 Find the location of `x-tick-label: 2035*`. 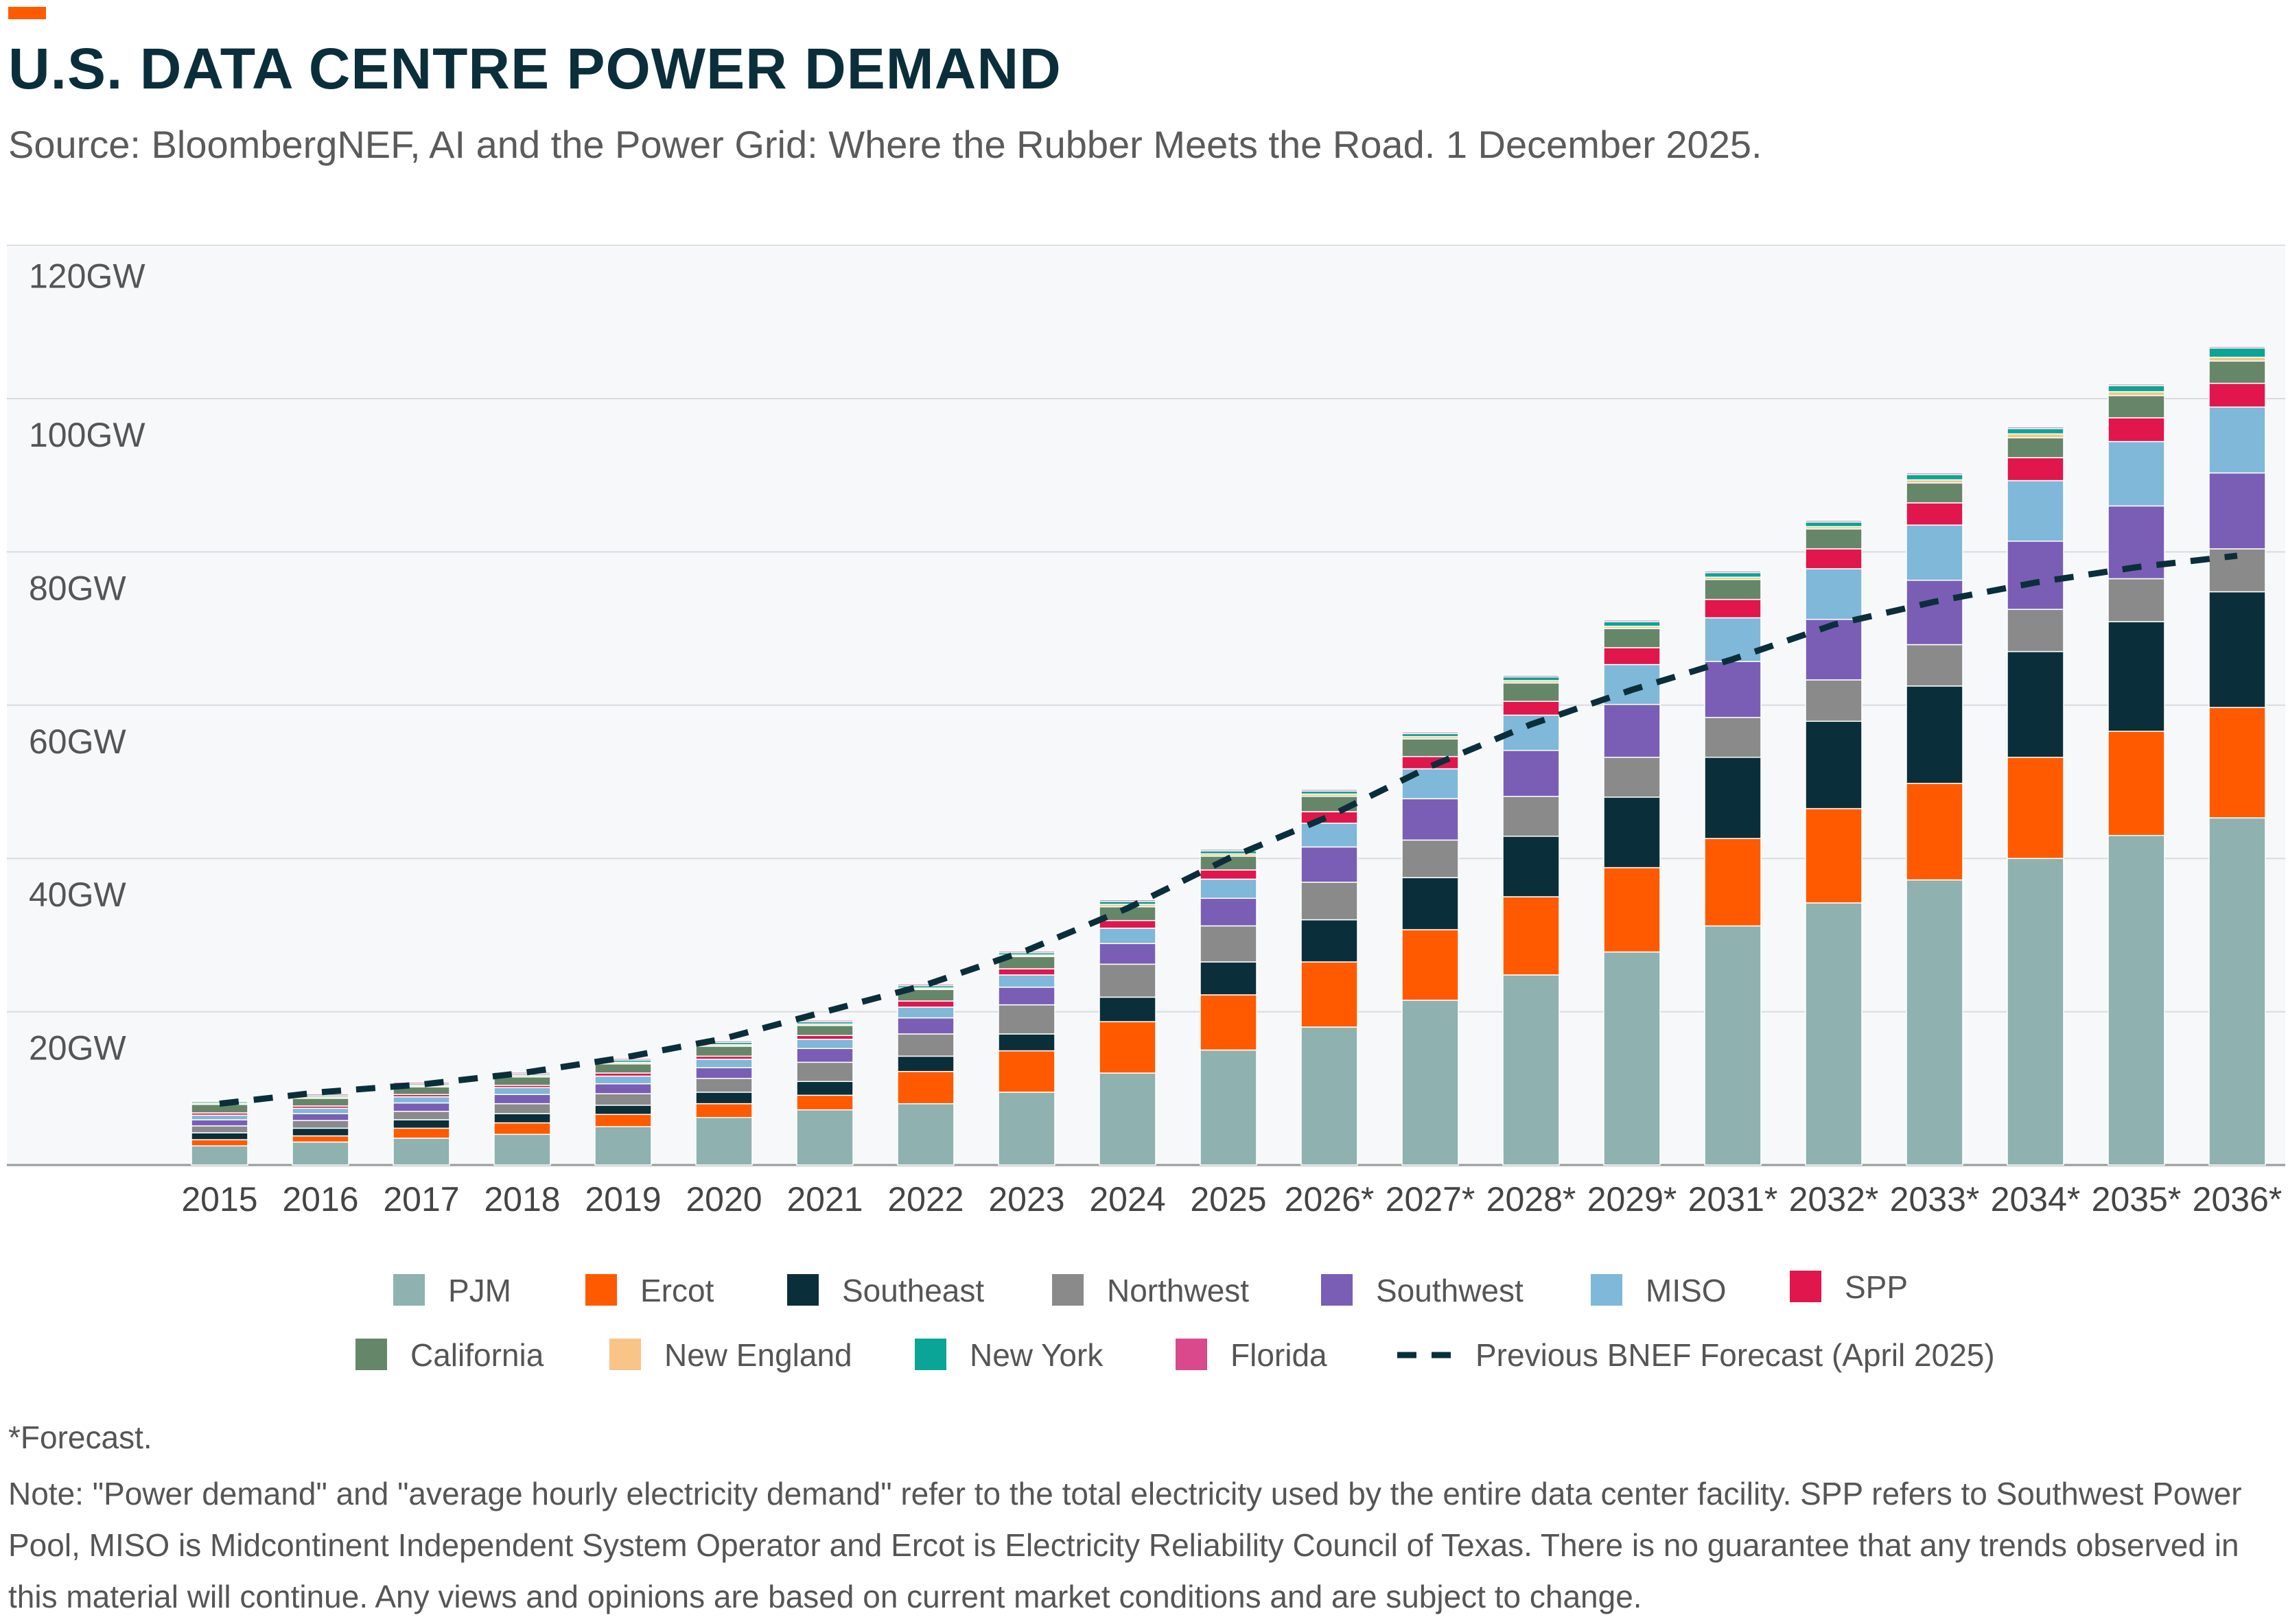

x-tick-label: 2035* is located at coordinates (2137, 1199).